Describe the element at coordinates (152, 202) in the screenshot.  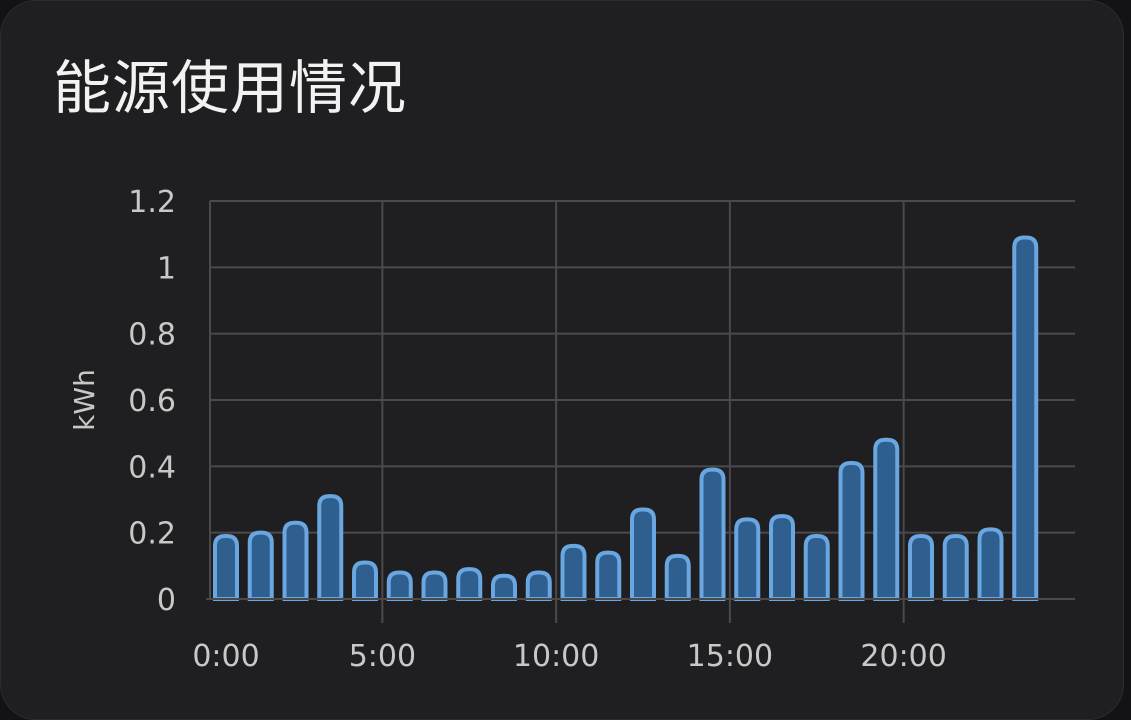
I see `y-tick-label: 1.2` at that location.